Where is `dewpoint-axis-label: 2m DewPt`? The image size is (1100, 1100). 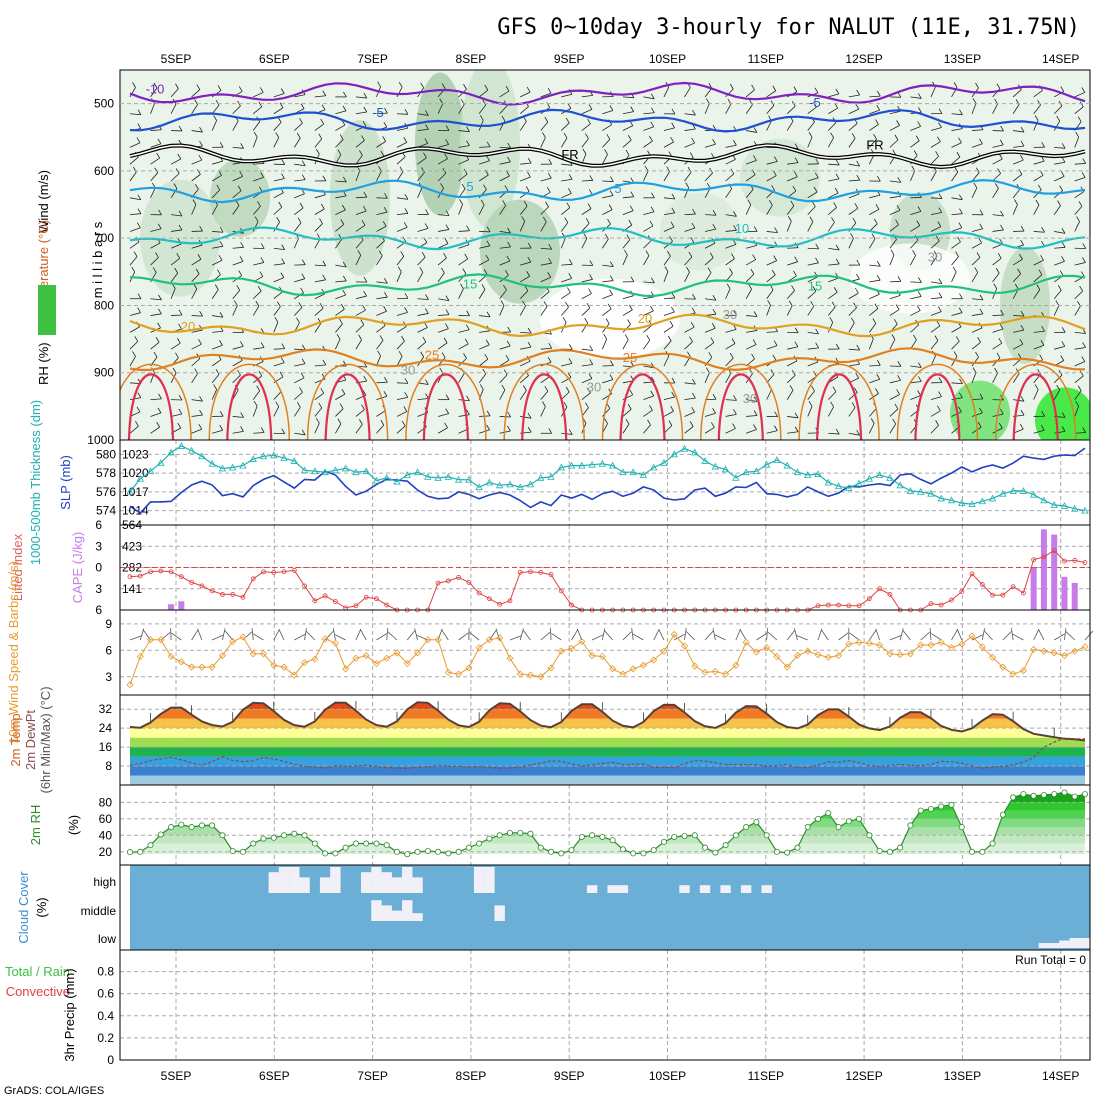 dewpoint-axis-label: 2m DewPt is located at coordinates (30, 740).